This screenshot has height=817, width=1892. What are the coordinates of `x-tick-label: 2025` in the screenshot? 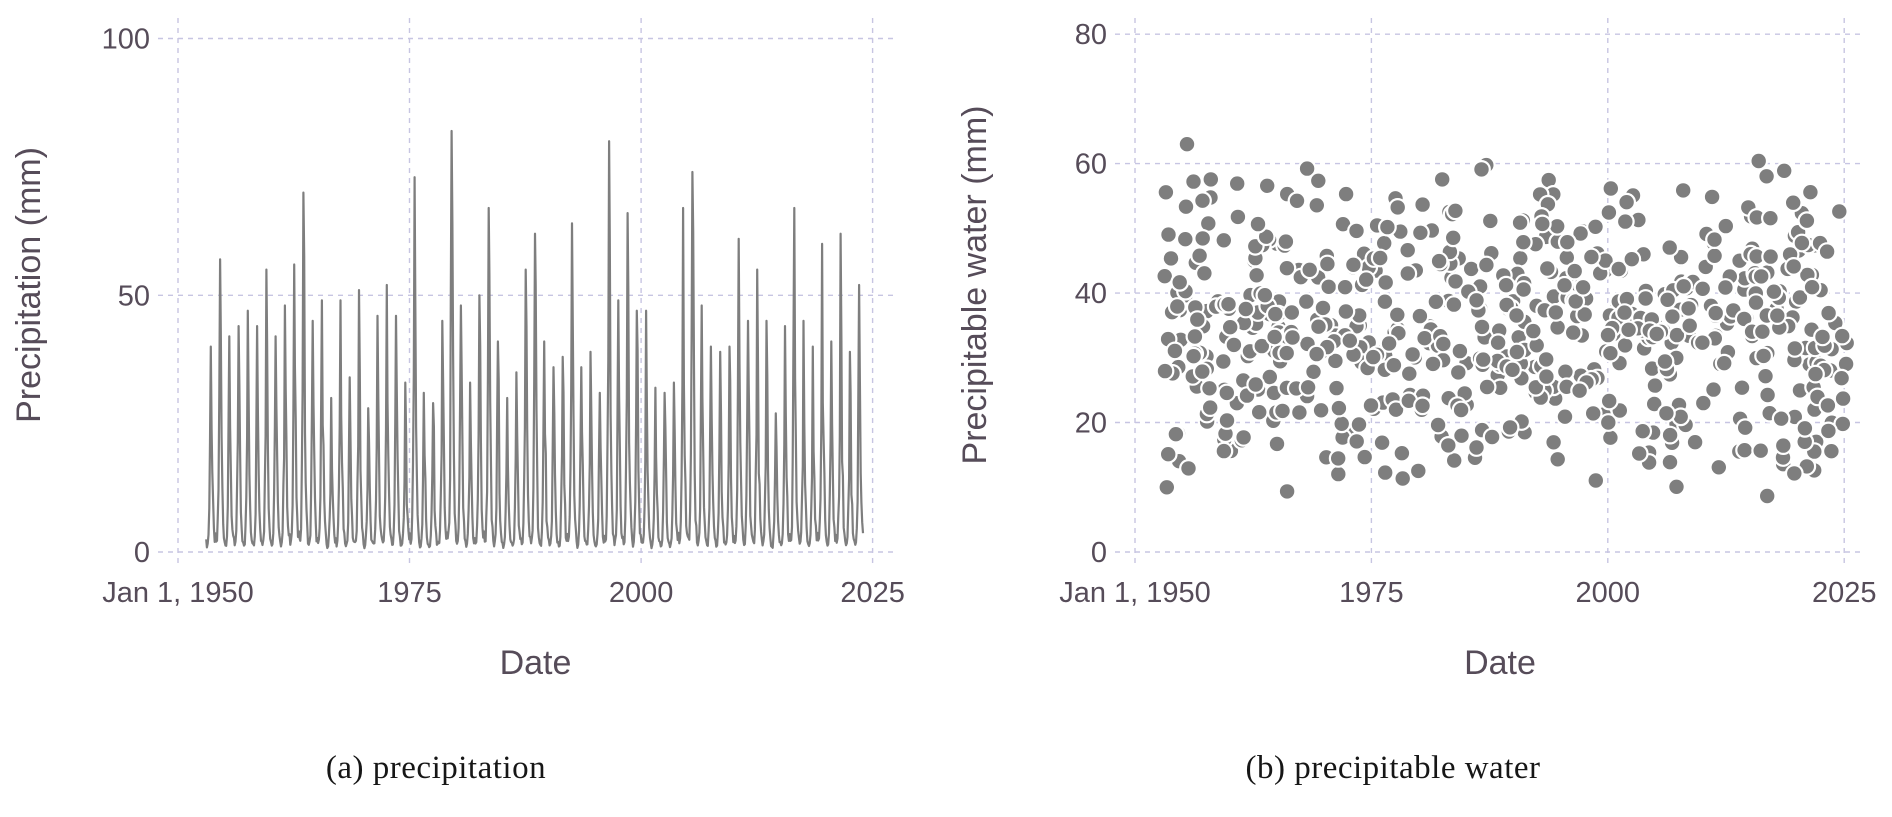 It's located at (1844, 593).